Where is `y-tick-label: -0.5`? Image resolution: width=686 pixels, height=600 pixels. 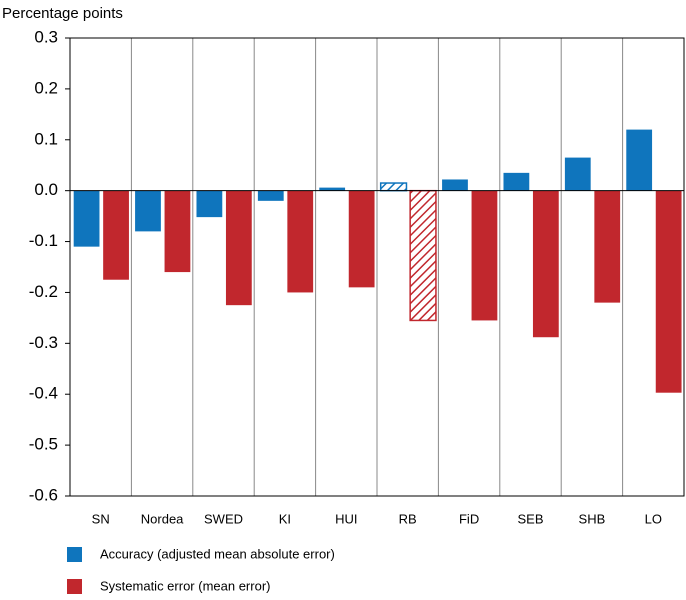
y-tick-label: -0.5 is located at coordinates (43, 444).